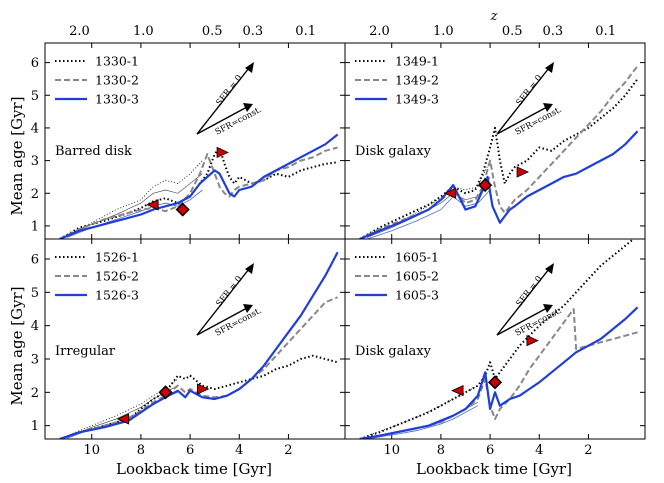 This screenshot has width=664, height=483. I want to click on legend-label: 1330-1, so click(117, 61).